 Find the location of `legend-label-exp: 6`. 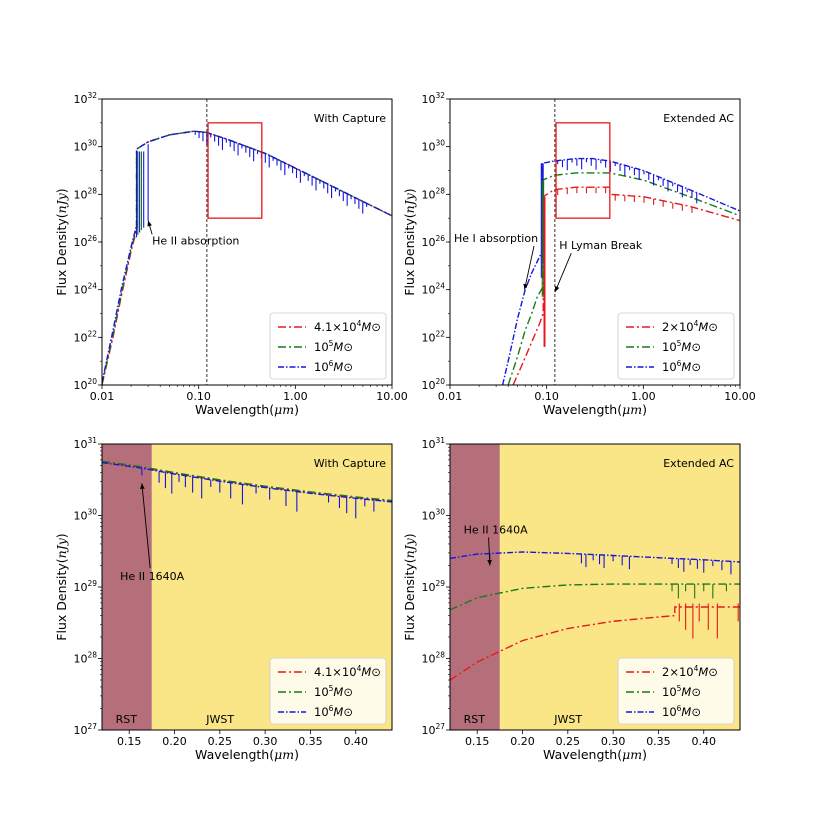

legend-label-exp: 6 is located at coordinates (331, 708).